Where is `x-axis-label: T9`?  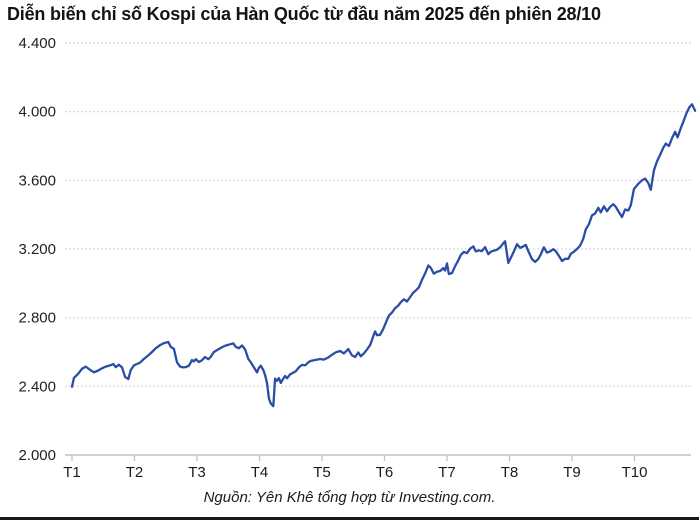
x-axis-label: T9 is located at coordinates (572, 472).